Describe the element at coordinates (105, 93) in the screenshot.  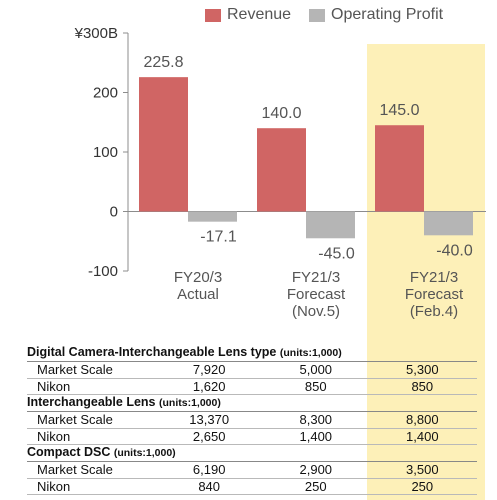
I see `y-tick-label: 200` at that location.